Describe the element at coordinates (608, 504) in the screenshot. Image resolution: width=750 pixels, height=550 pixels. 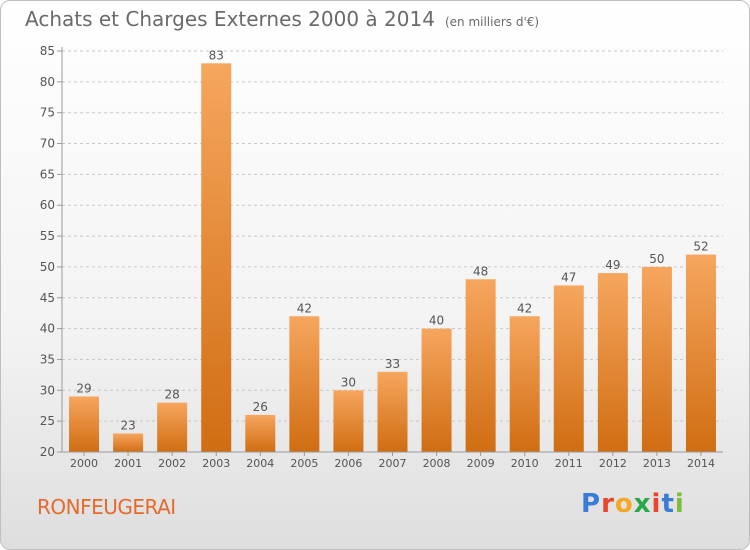
I see `logo-letter: r` at that location.